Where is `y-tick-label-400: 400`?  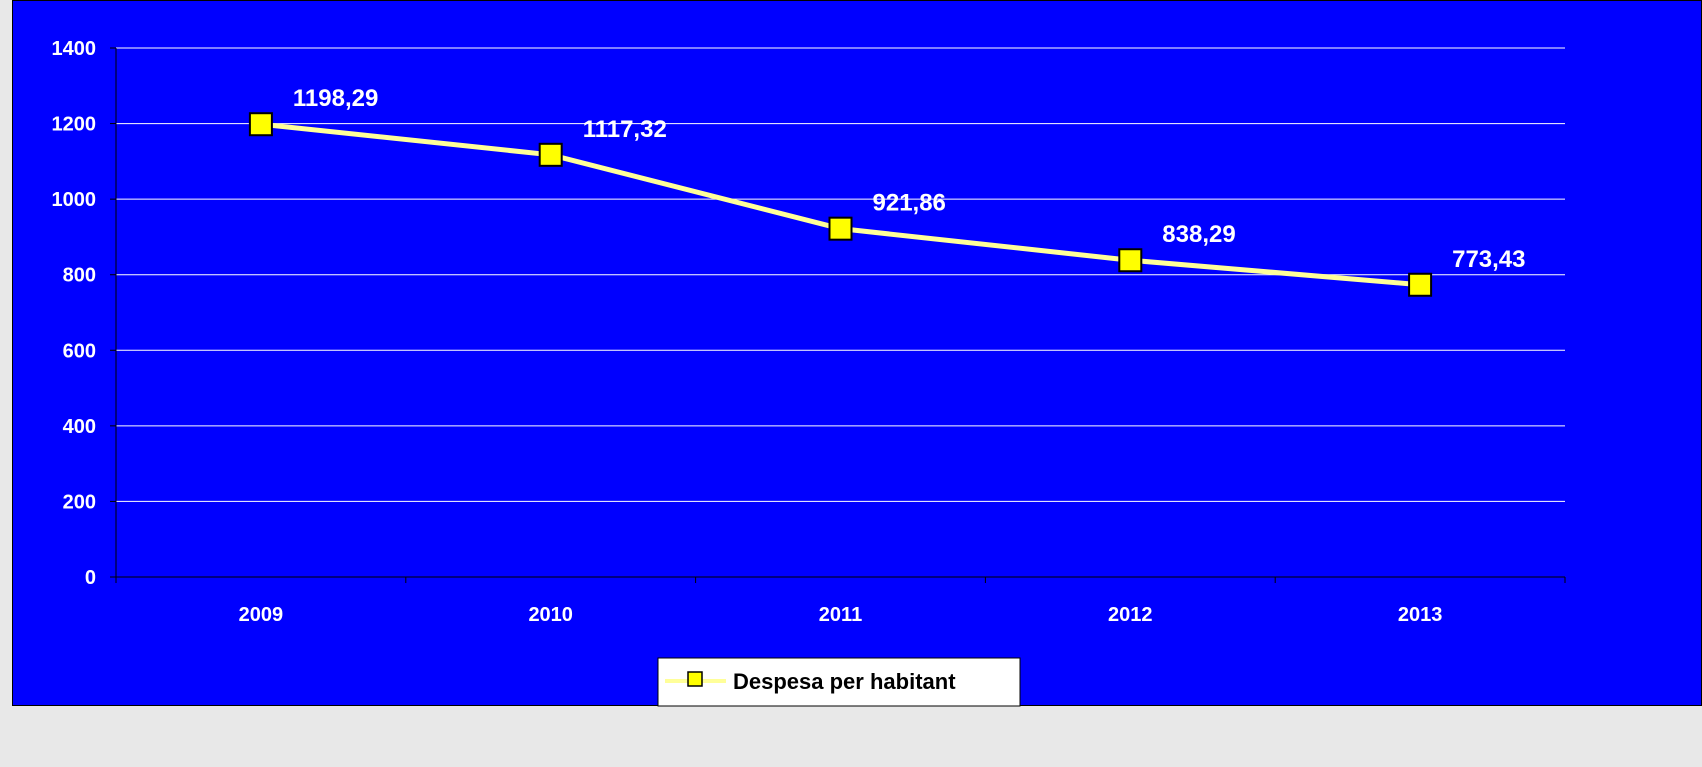 y-tick-label-400: 400 is located at coordinates (79, 427).